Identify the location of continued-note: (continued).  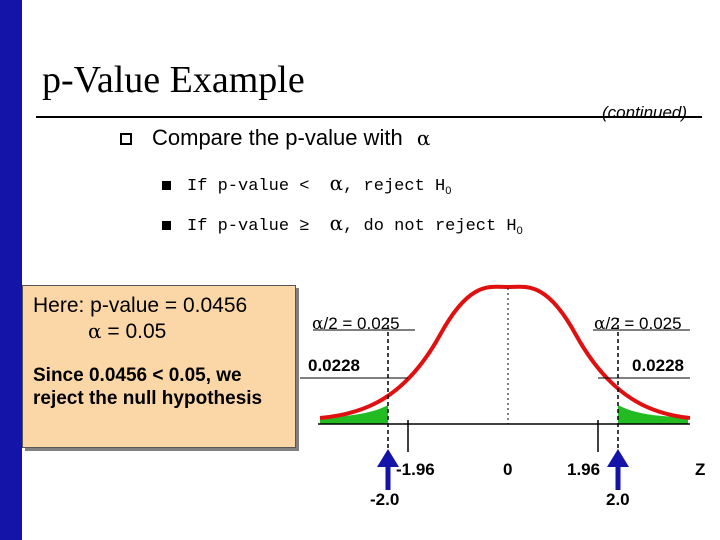
(645, 112).